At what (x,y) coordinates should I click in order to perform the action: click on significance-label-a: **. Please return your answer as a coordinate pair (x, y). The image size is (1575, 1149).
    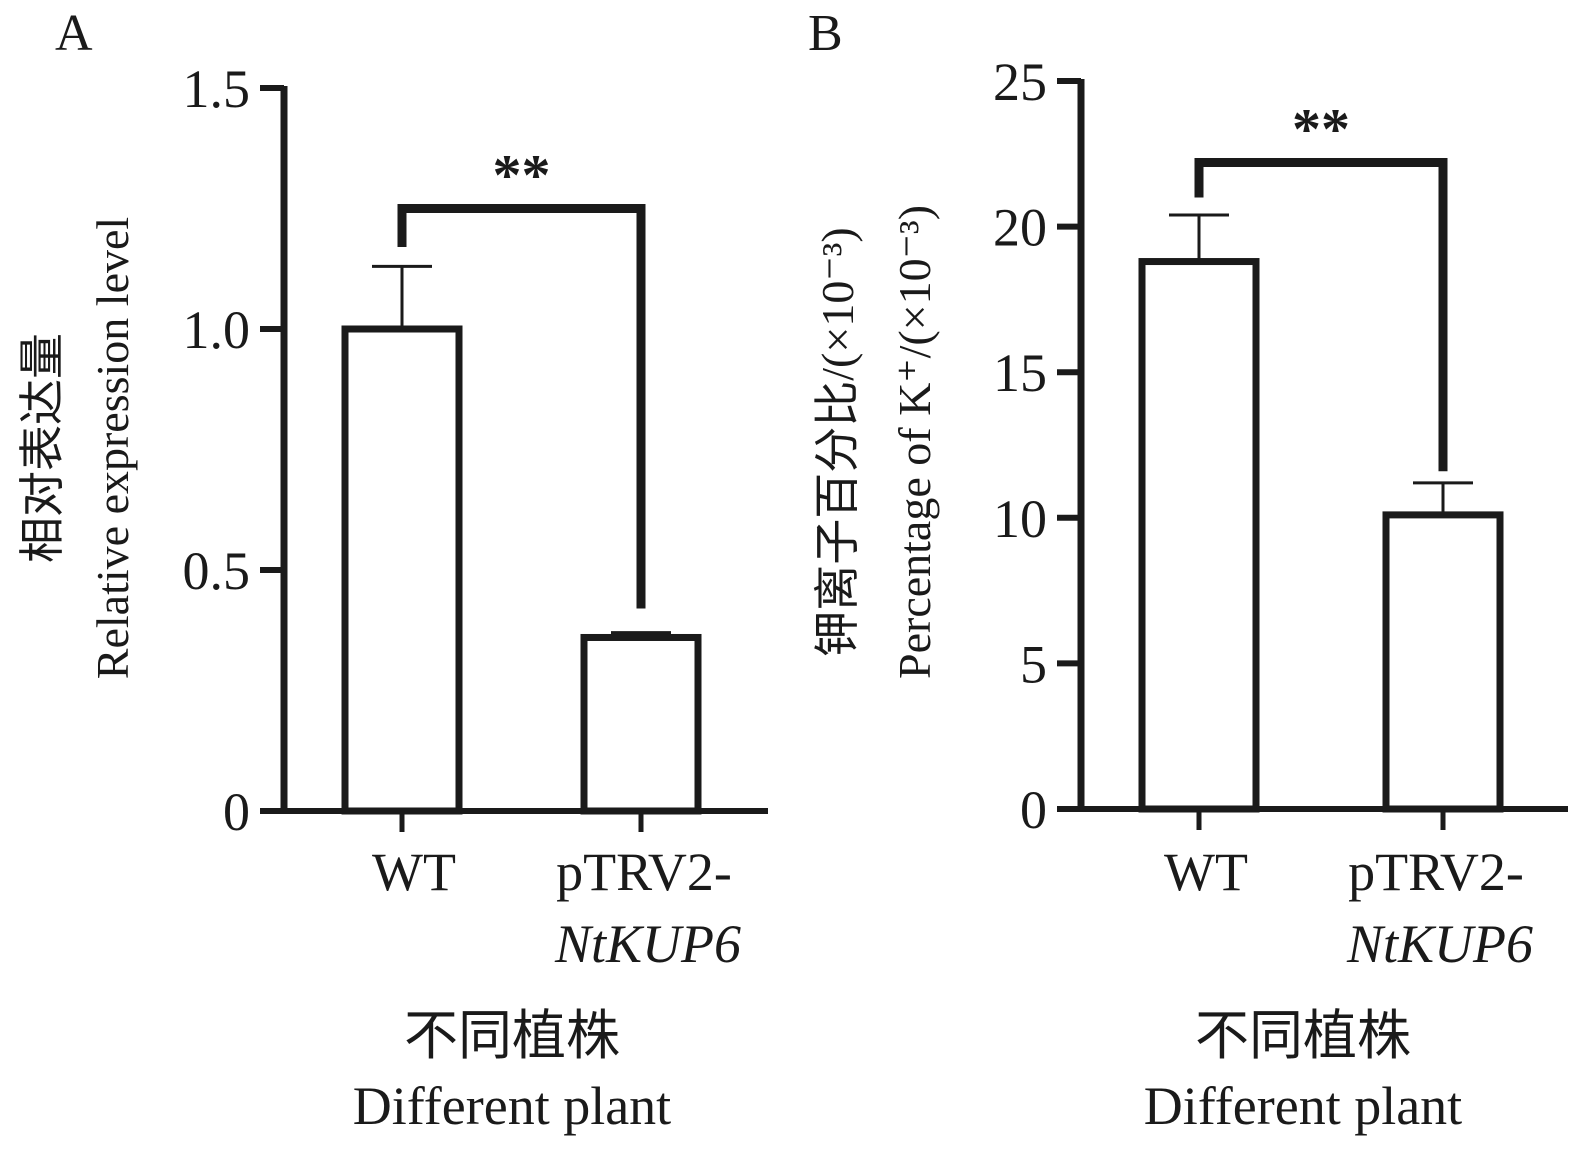
    Looking at the image, I should click on (522, 175).